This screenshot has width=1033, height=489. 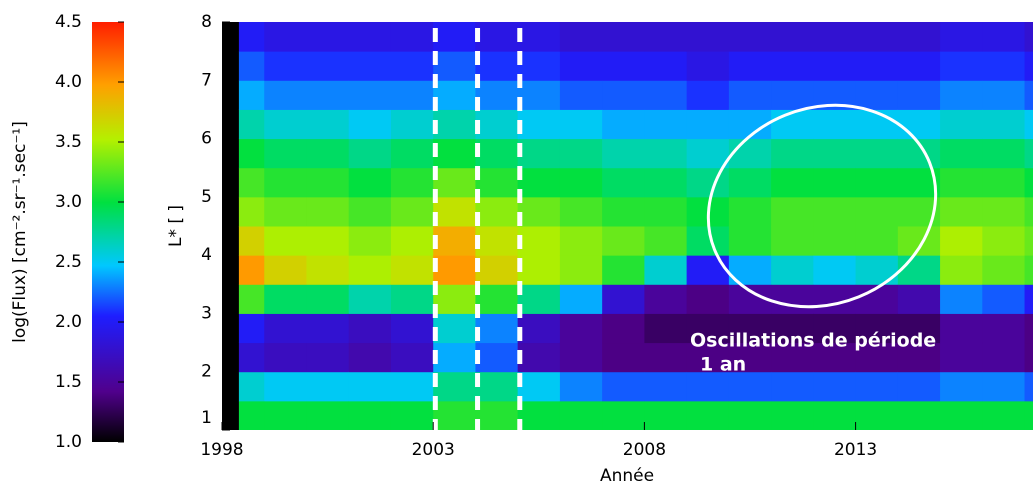 What do you see at coordinates (206, 22) in the screenshot?
I see `y-tick-label: 8` at bounding box center [206, 22].